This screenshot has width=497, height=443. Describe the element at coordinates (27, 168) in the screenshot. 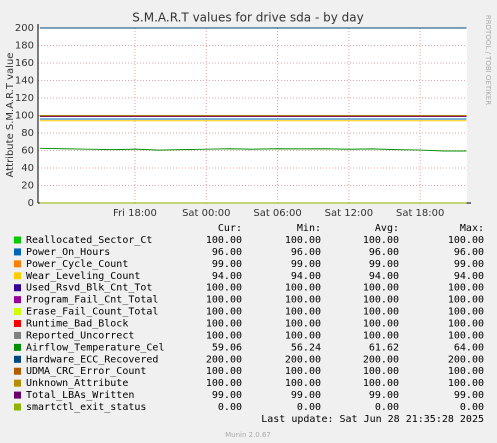

I see `y-tick-label: 40` at that location.